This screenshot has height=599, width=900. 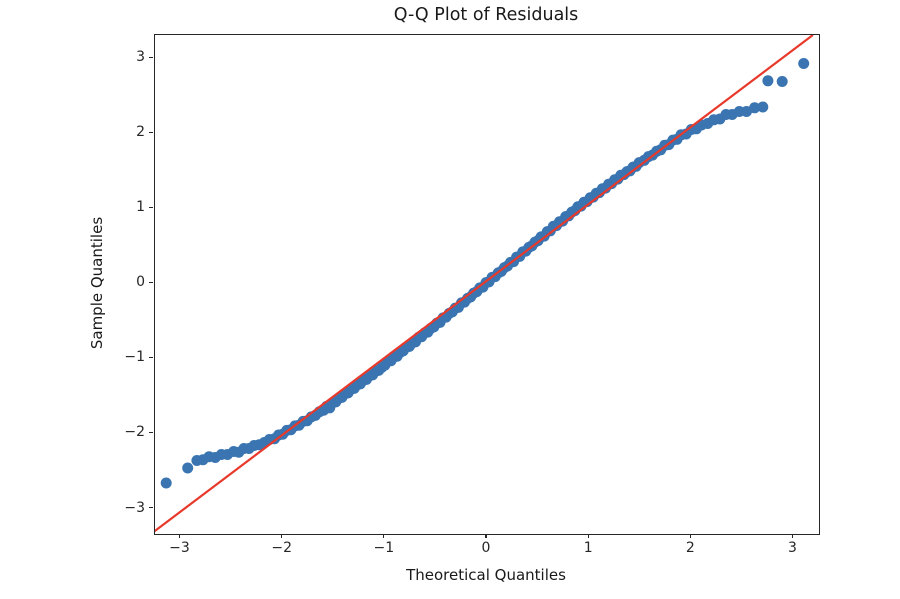 What do you see at coordinates (690, 548) in the screenshot?
I see `x-tick-label: 2` at bounding box center [690, 548].